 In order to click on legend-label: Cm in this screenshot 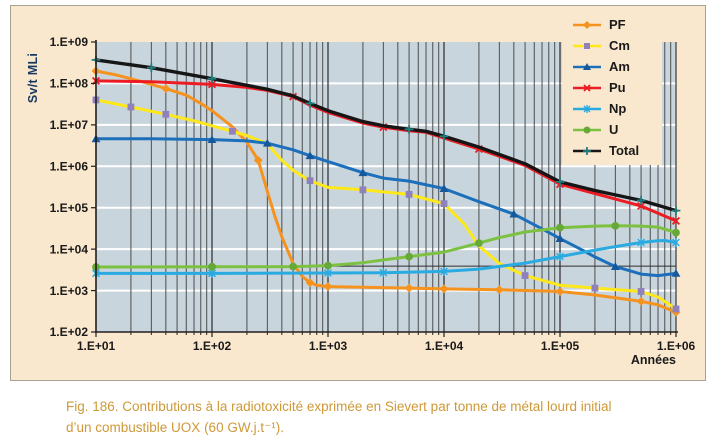, I will do `click(619, 45)`.